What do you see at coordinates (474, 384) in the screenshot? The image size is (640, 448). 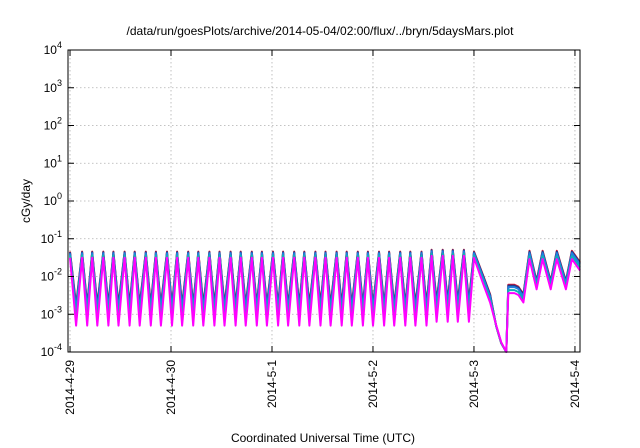 I see `x-tick-label: 2014-5-3` at bounding box center [474, 384].